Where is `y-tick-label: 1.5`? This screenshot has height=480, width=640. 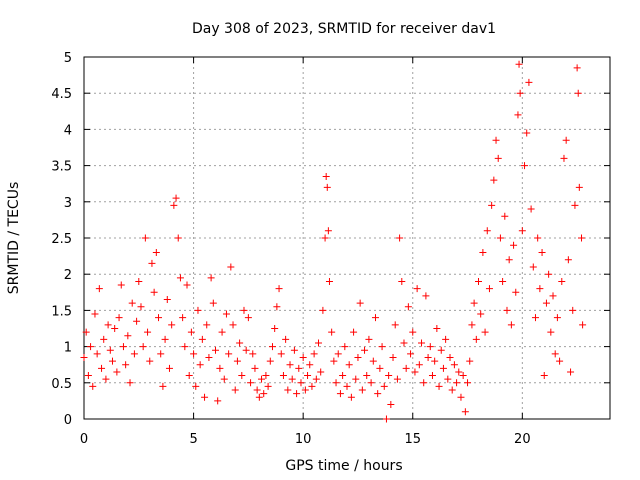 y-tick-label: 1.5 is located at coordinates (61, 311).